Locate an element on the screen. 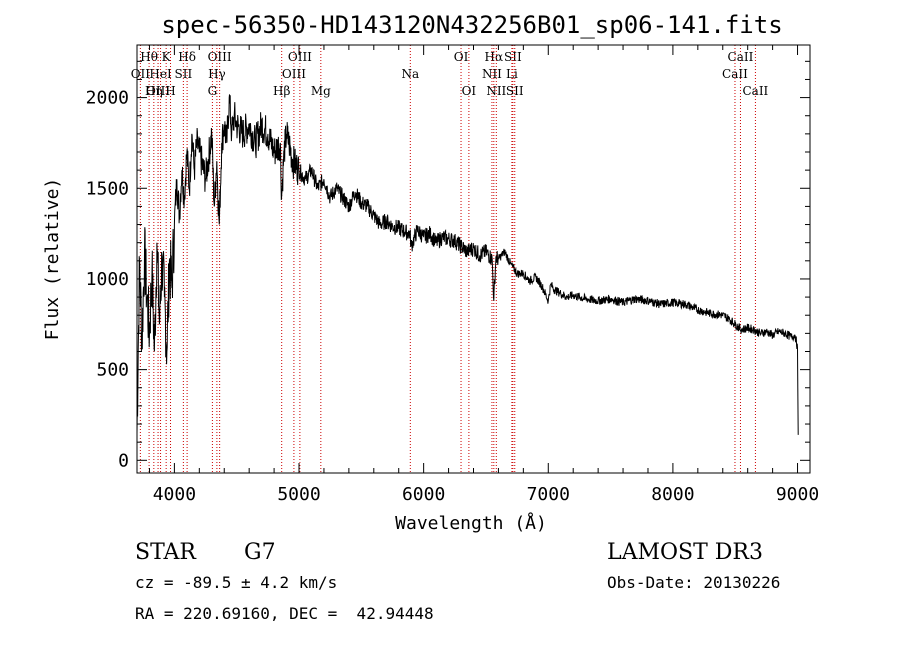 The image size is (900, 649). y-tick-label-1000: 1000 is located at coordinates (107, 279).